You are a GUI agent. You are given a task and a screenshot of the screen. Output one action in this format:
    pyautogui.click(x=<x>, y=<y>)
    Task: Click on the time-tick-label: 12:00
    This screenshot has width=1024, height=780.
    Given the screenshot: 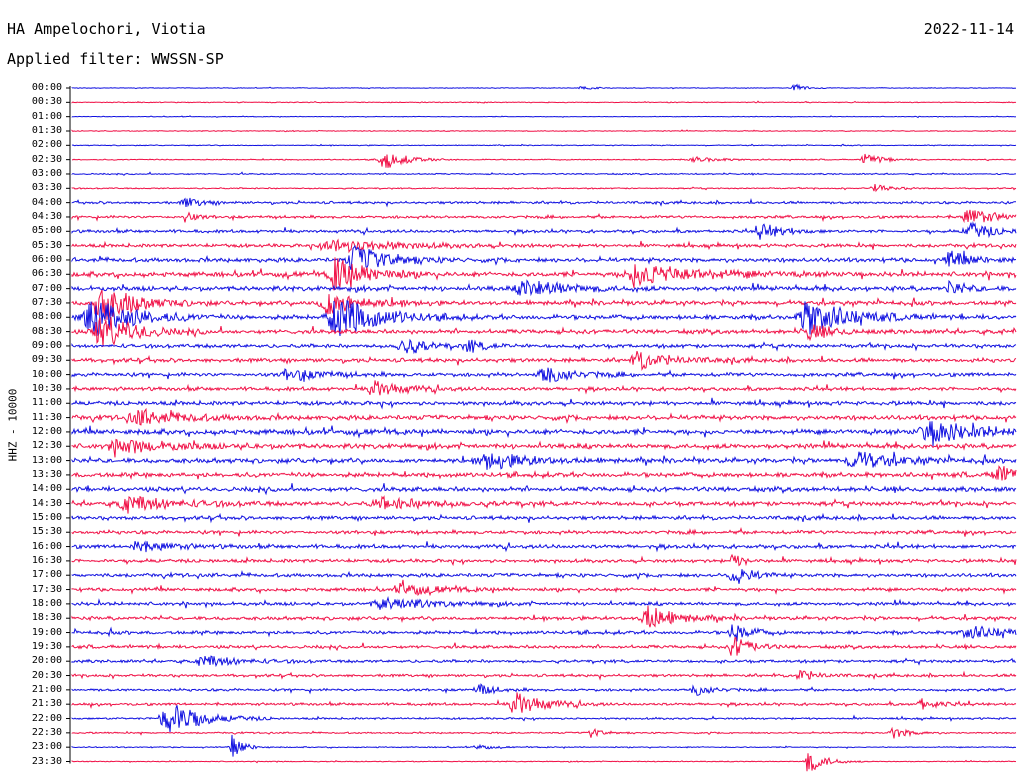 What is the action you would take?
    pyautogui.click(x=46, y=431)
    